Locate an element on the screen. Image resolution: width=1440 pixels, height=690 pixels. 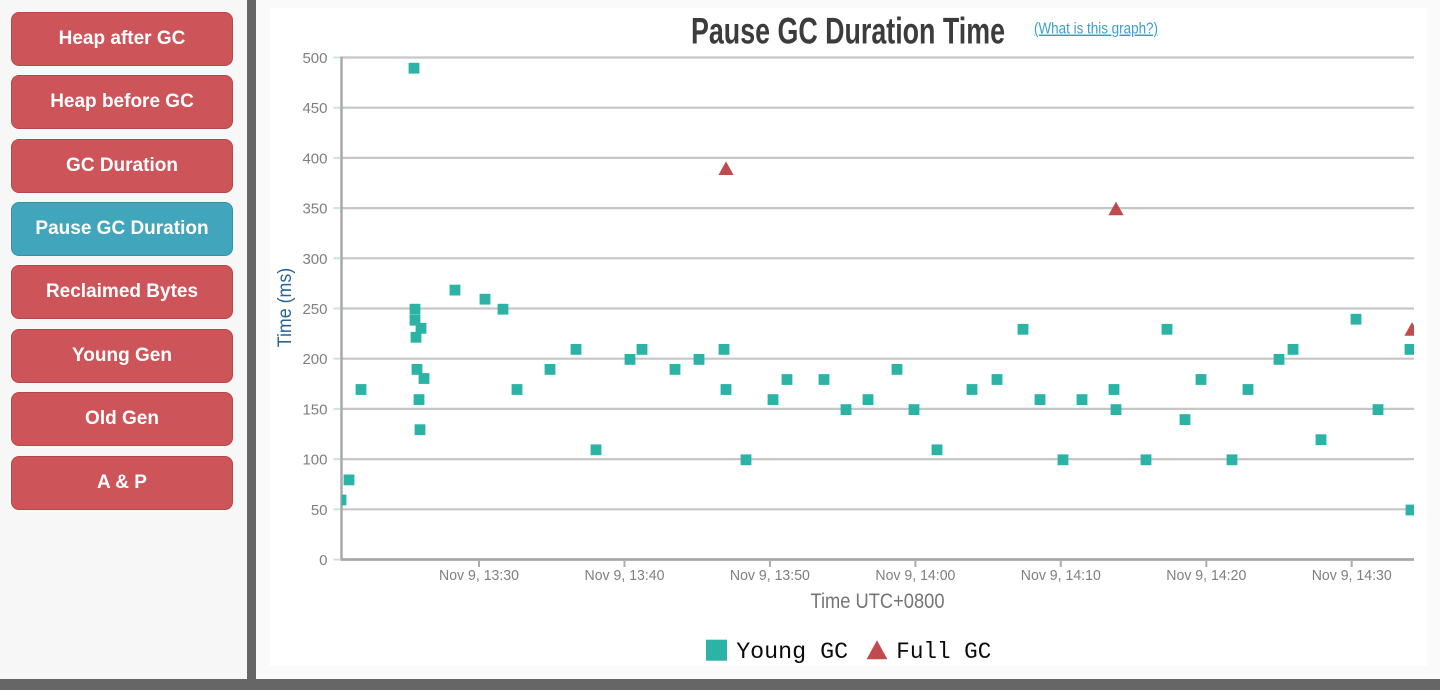
svg-text: Nov 9, 14:00 is located at coordinates (915, 575).